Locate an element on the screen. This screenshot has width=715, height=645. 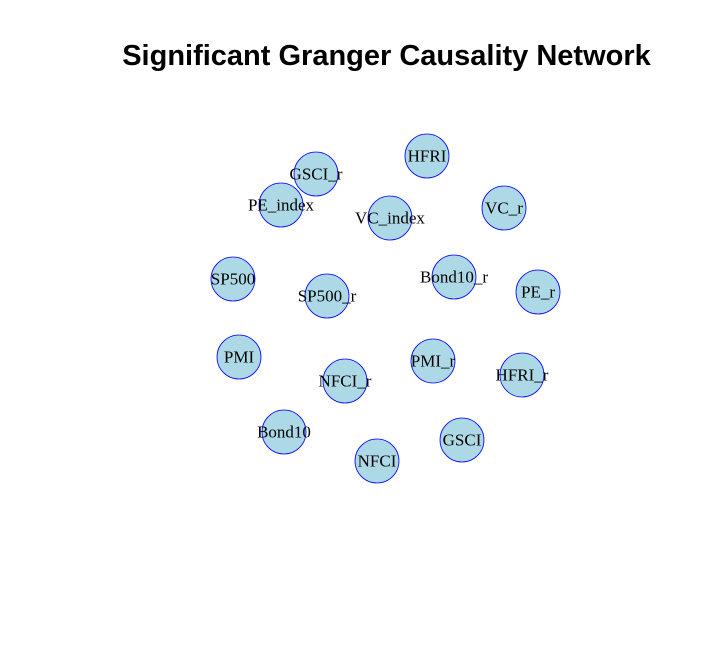
node-label: SP500 is located at coordinates (233, 279).